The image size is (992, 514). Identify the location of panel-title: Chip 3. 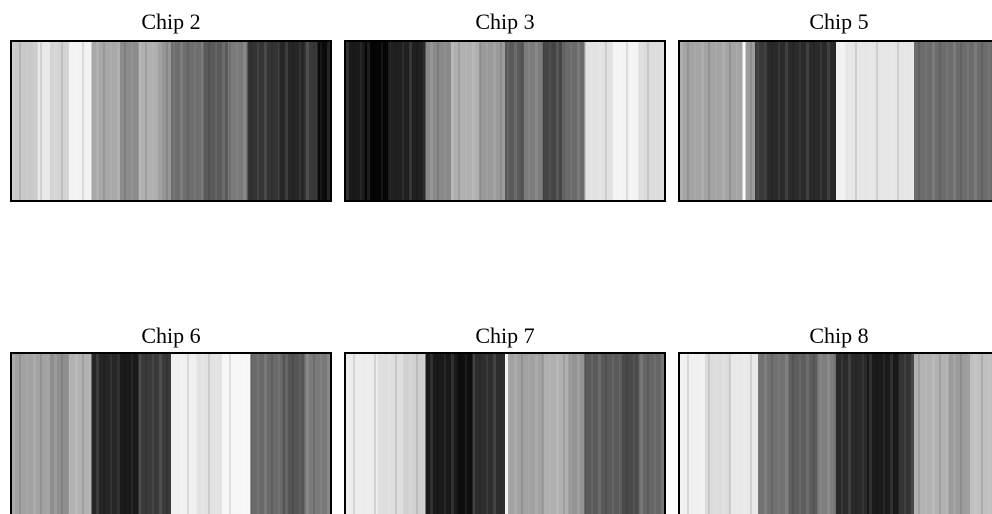
(505, 21).